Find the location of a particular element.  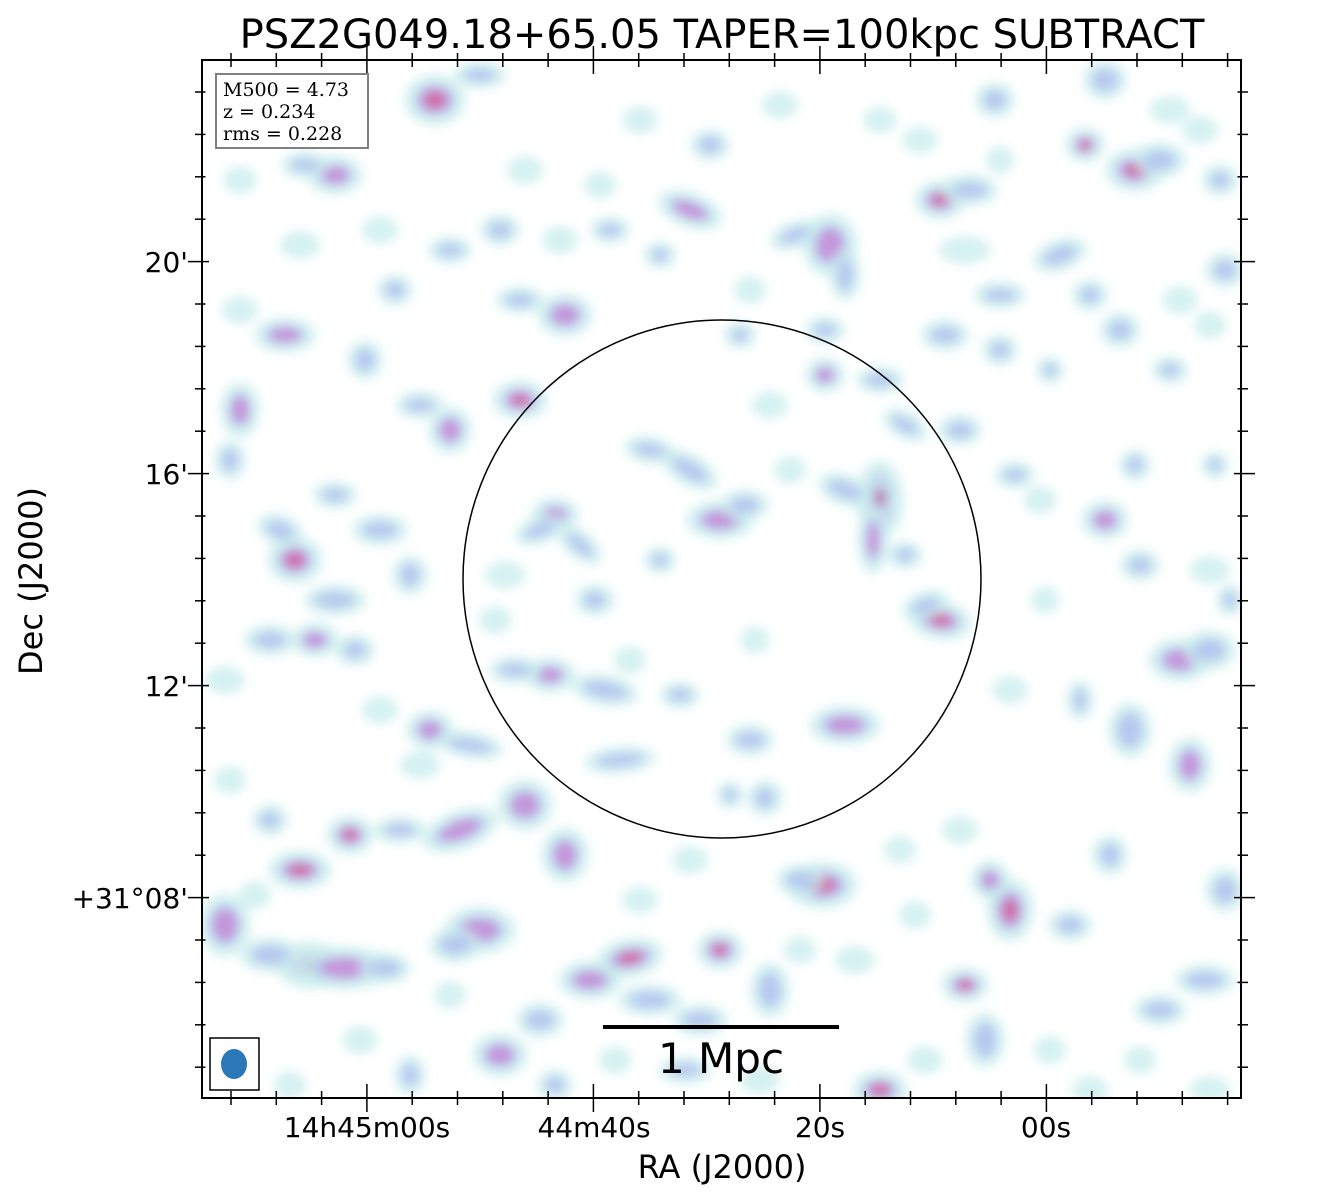

x-tick-label: 20s is located at coordinates (820, 1127).